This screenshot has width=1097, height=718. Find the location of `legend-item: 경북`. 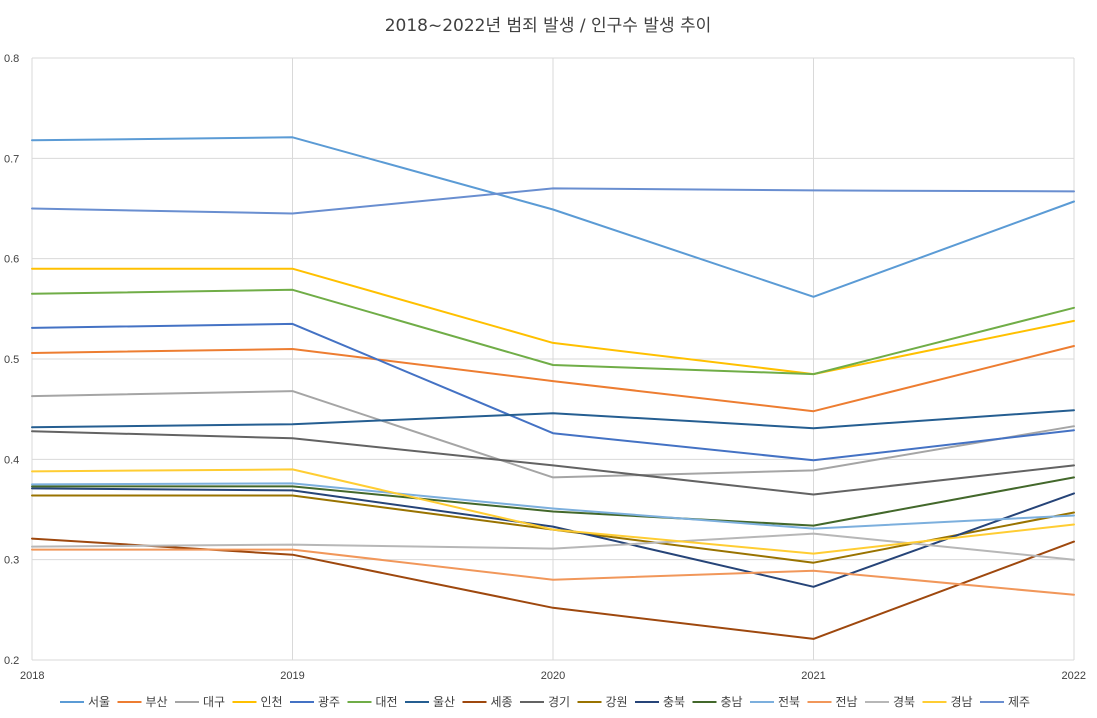

legend-item: 경북 is located at coordinates (890, 702).